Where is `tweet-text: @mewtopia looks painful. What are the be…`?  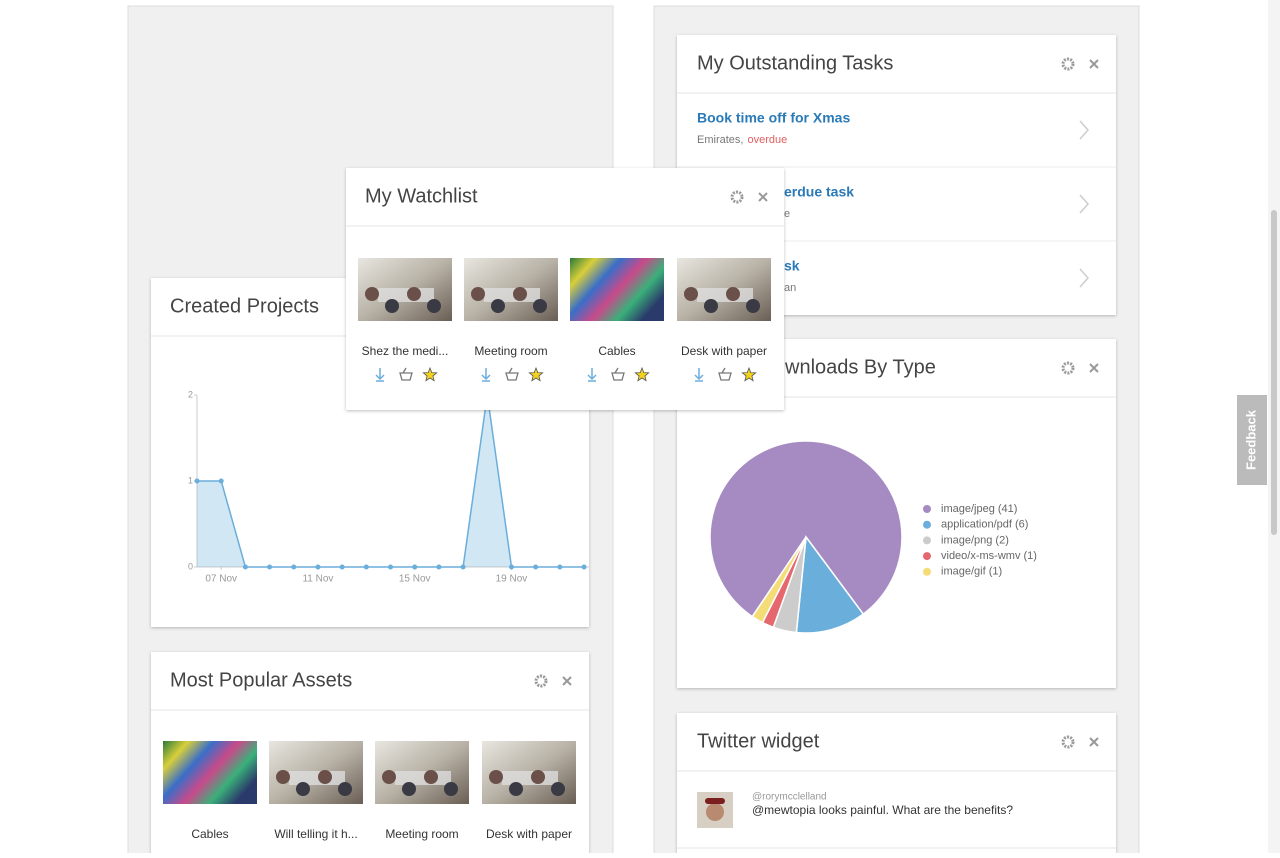 tweet-text: @mewtopia looks painful. What are the be… is located at coordinates (882, 810).